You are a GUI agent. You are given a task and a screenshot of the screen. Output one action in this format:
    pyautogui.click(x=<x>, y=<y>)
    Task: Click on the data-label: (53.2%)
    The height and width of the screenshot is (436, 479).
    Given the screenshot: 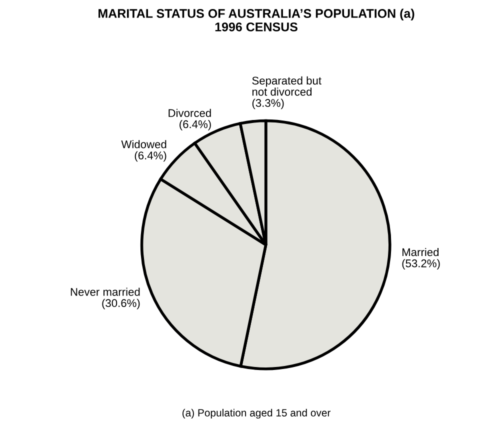 What is the action you would take?
    pyautogui.click(x=421, y=264)
    